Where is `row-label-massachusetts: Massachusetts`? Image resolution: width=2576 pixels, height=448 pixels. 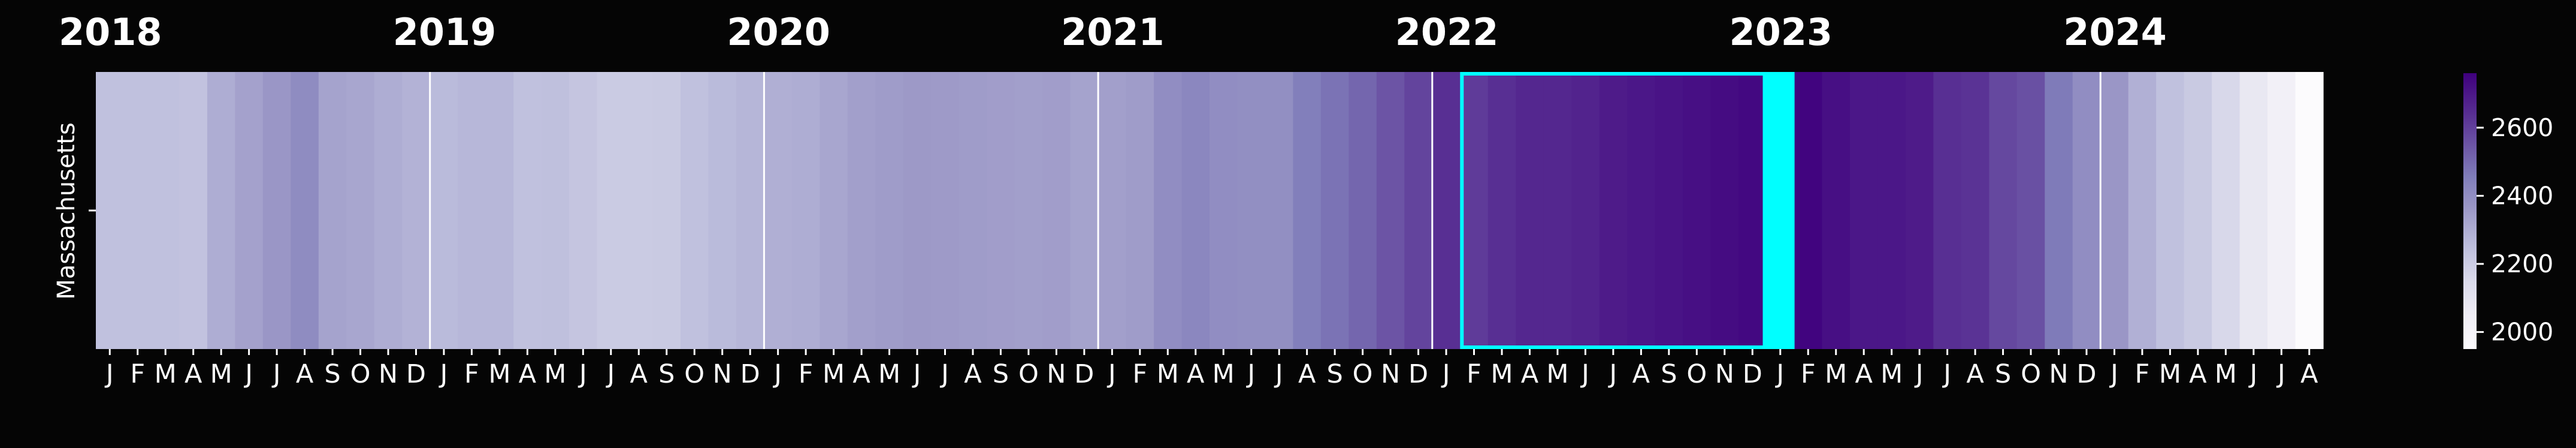
row-label-massachusetts: Massachusetts is located at coordinates (66, 211).